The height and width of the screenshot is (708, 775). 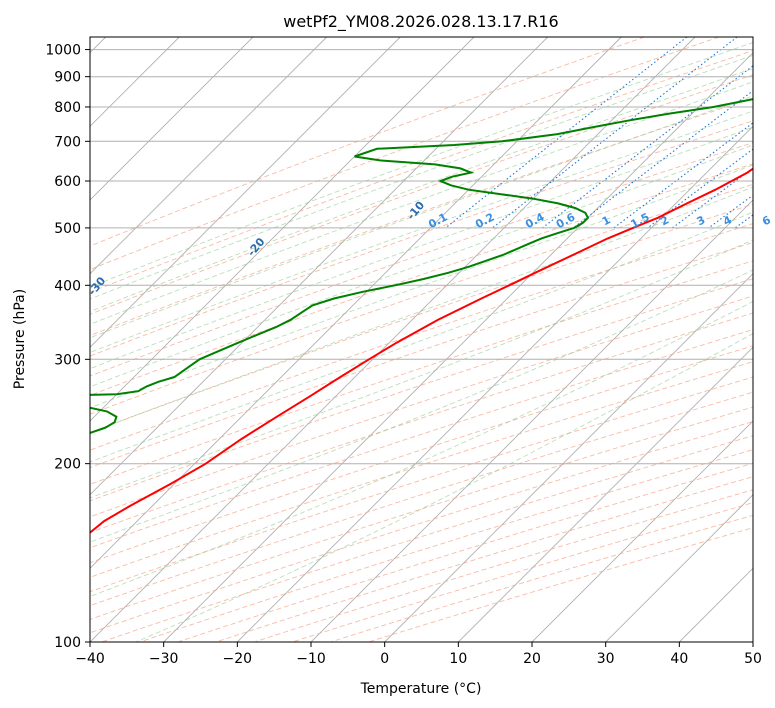 I want to click on y-axis-label: Pressure (hPa), so click(x=20, y=339).